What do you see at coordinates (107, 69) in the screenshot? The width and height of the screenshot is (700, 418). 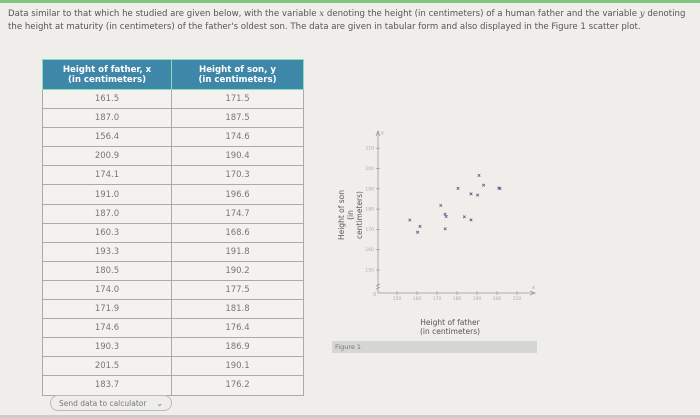 I see `header-father-line1: Height of father, x` at bounding box center [107, 69].